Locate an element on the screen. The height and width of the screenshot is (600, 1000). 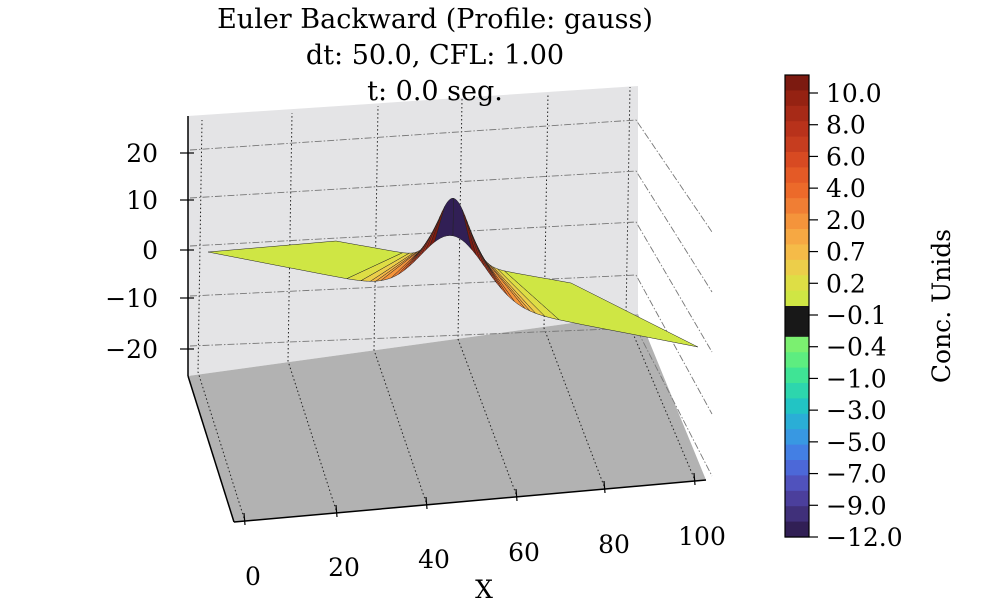
colorbar-tick-label: −9.0 is located at coordinates (856, 505).